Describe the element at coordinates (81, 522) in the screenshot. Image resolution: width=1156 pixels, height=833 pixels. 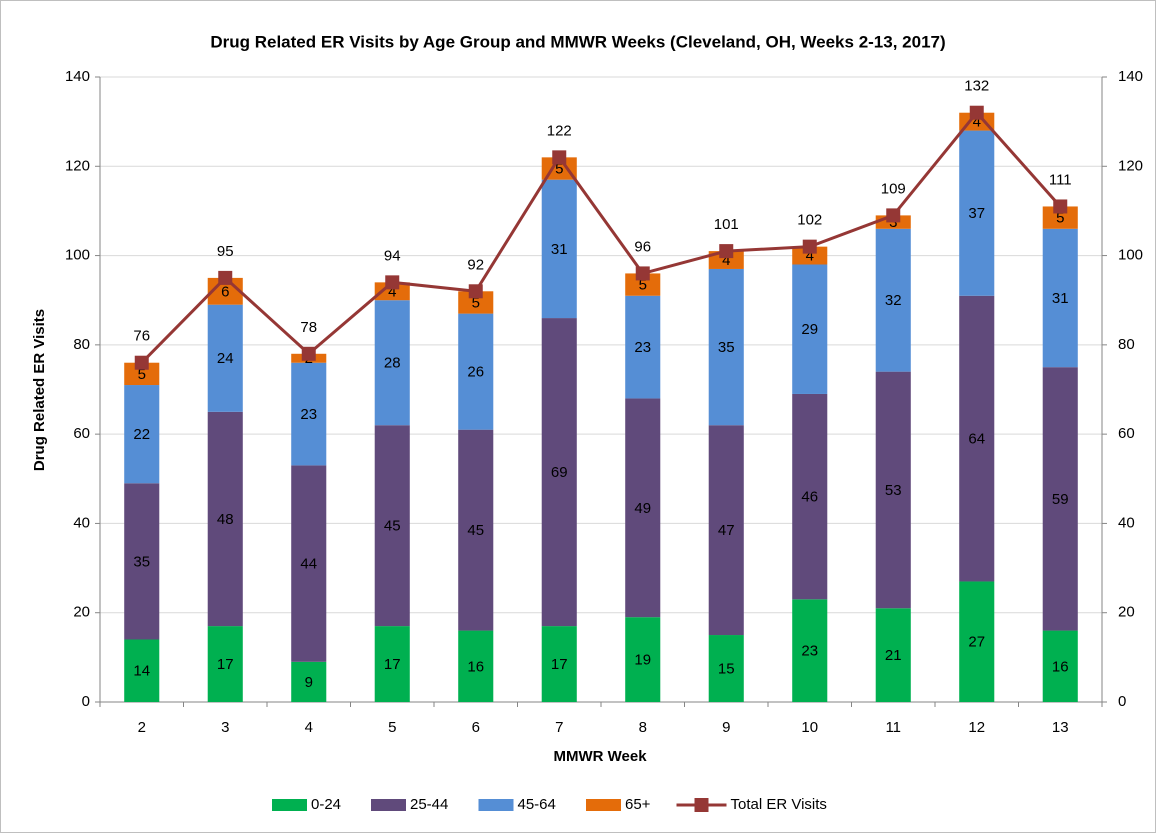
I see `y-tick-label: 40` at that location.